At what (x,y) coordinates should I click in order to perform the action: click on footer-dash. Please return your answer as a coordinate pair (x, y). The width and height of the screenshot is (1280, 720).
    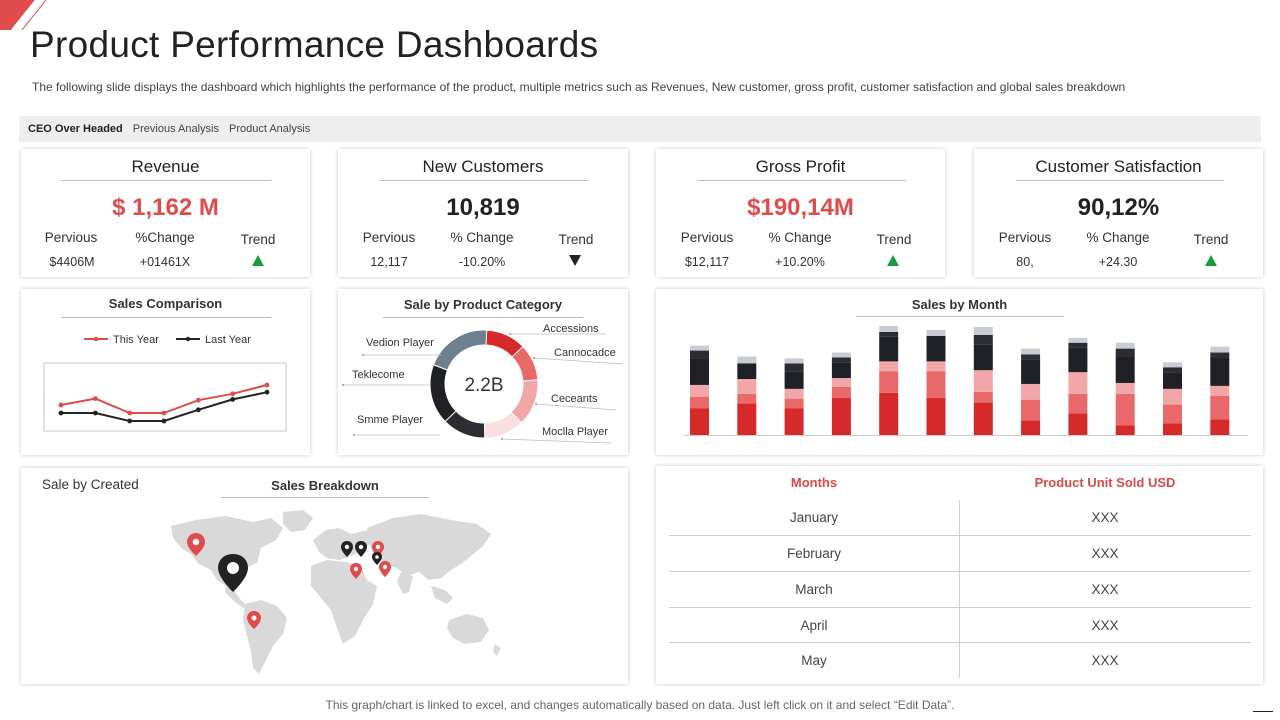
    Looking at the image, I should click on (1263, 711).